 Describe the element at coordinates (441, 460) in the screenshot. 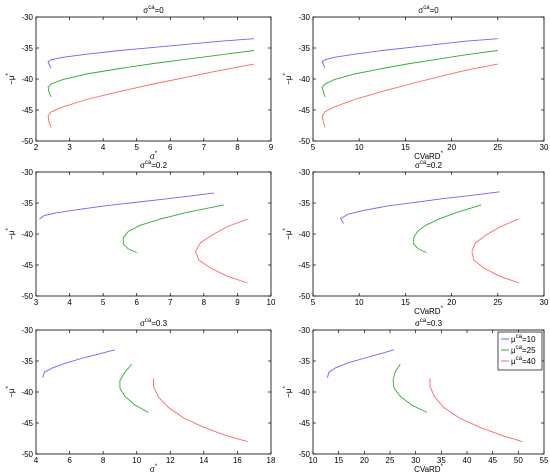

I see `x-tick-label: 35` at that location.